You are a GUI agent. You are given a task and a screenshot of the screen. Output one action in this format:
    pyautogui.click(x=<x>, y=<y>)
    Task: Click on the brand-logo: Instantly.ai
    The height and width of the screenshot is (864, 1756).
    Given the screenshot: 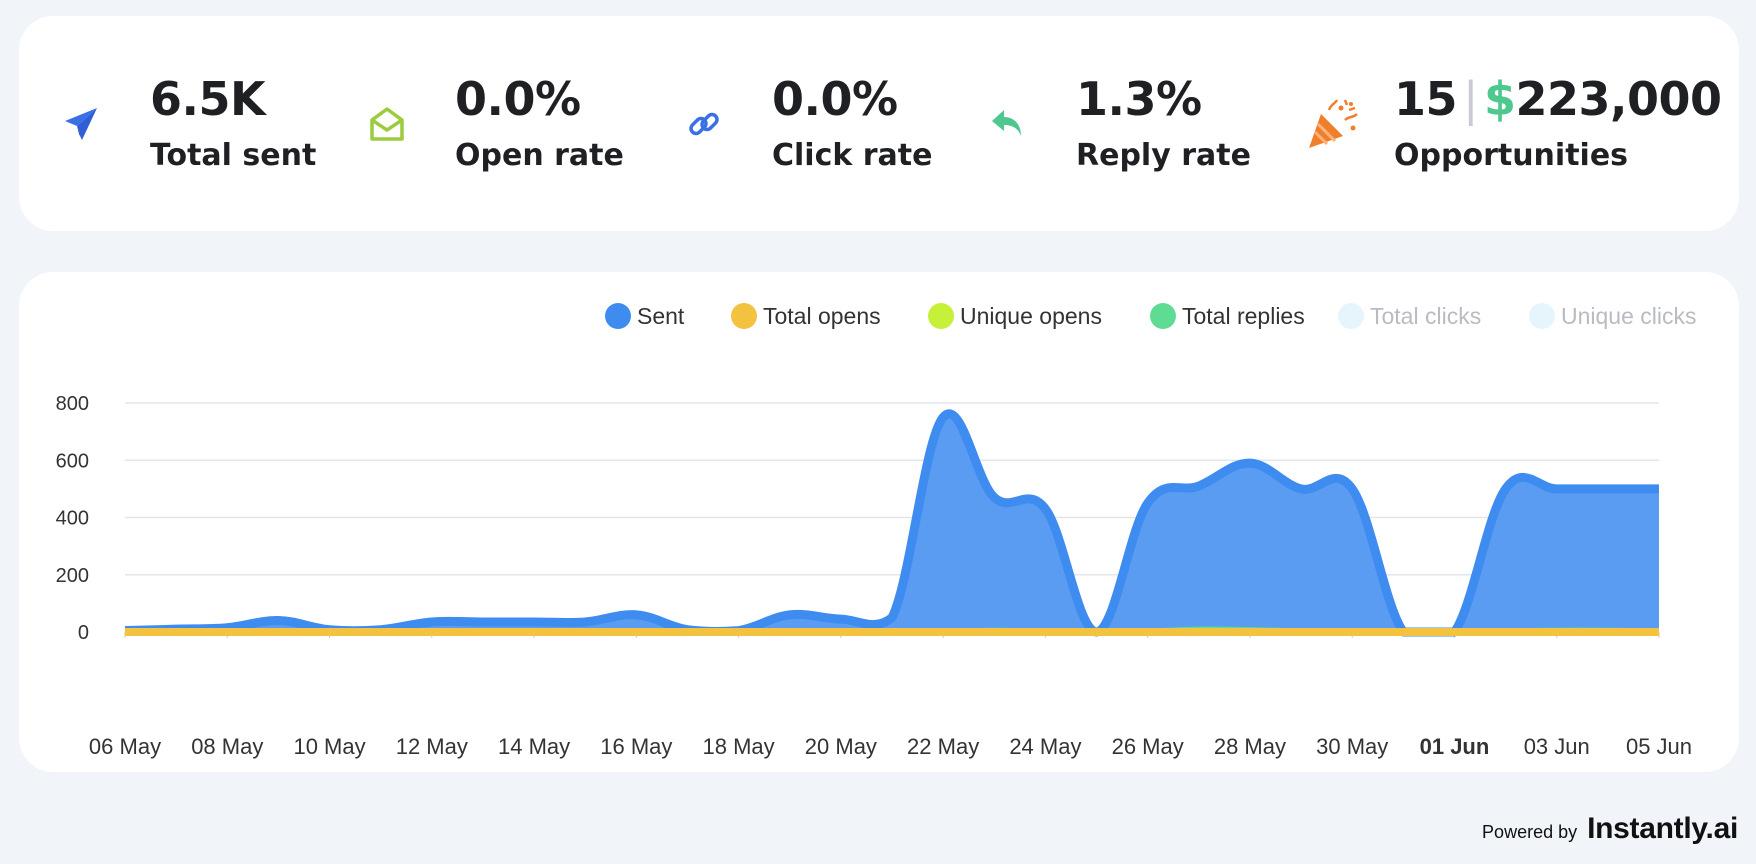 What is the action you would take?
    pyautogui.click(x=1662, y=828)
    